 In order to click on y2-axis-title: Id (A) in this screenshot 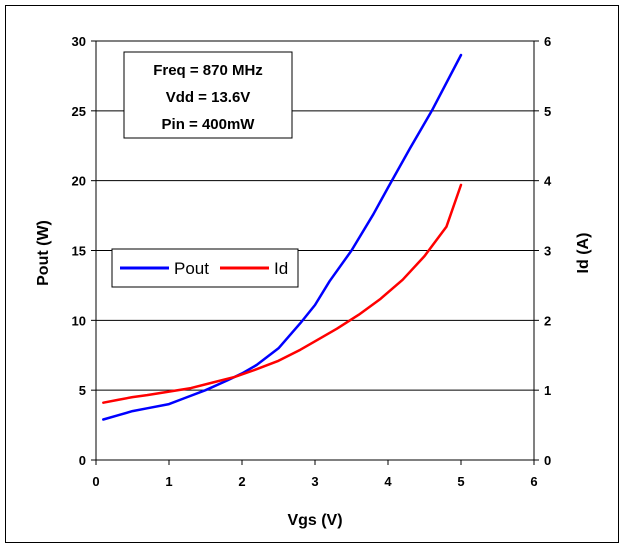, I will do `click(583, 253)`.